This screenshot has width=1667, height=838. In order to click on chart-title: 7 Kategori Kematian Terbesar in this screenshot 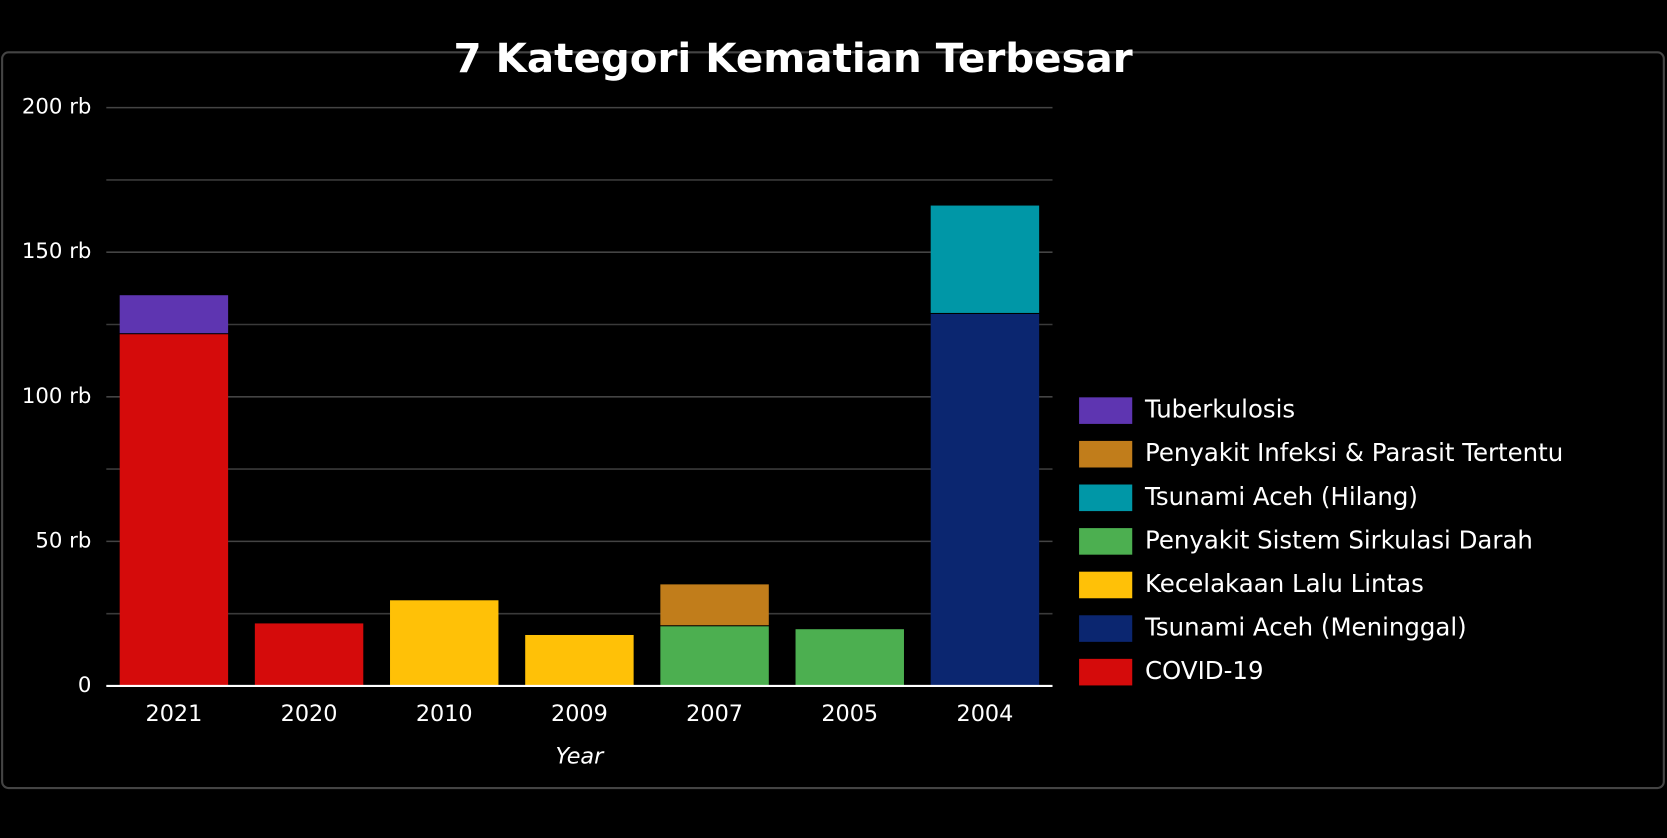, I will do `click(792, 58)`.